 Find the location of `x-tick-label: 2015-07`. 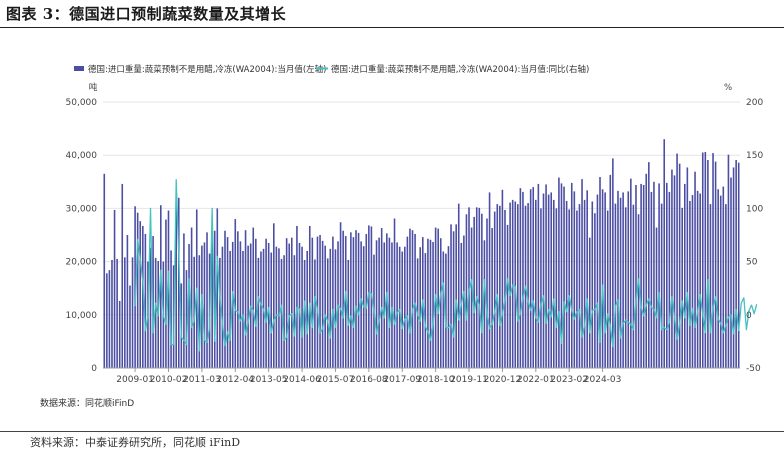

x-tick-label: 2015-07 is located at coordinates (336, 380).